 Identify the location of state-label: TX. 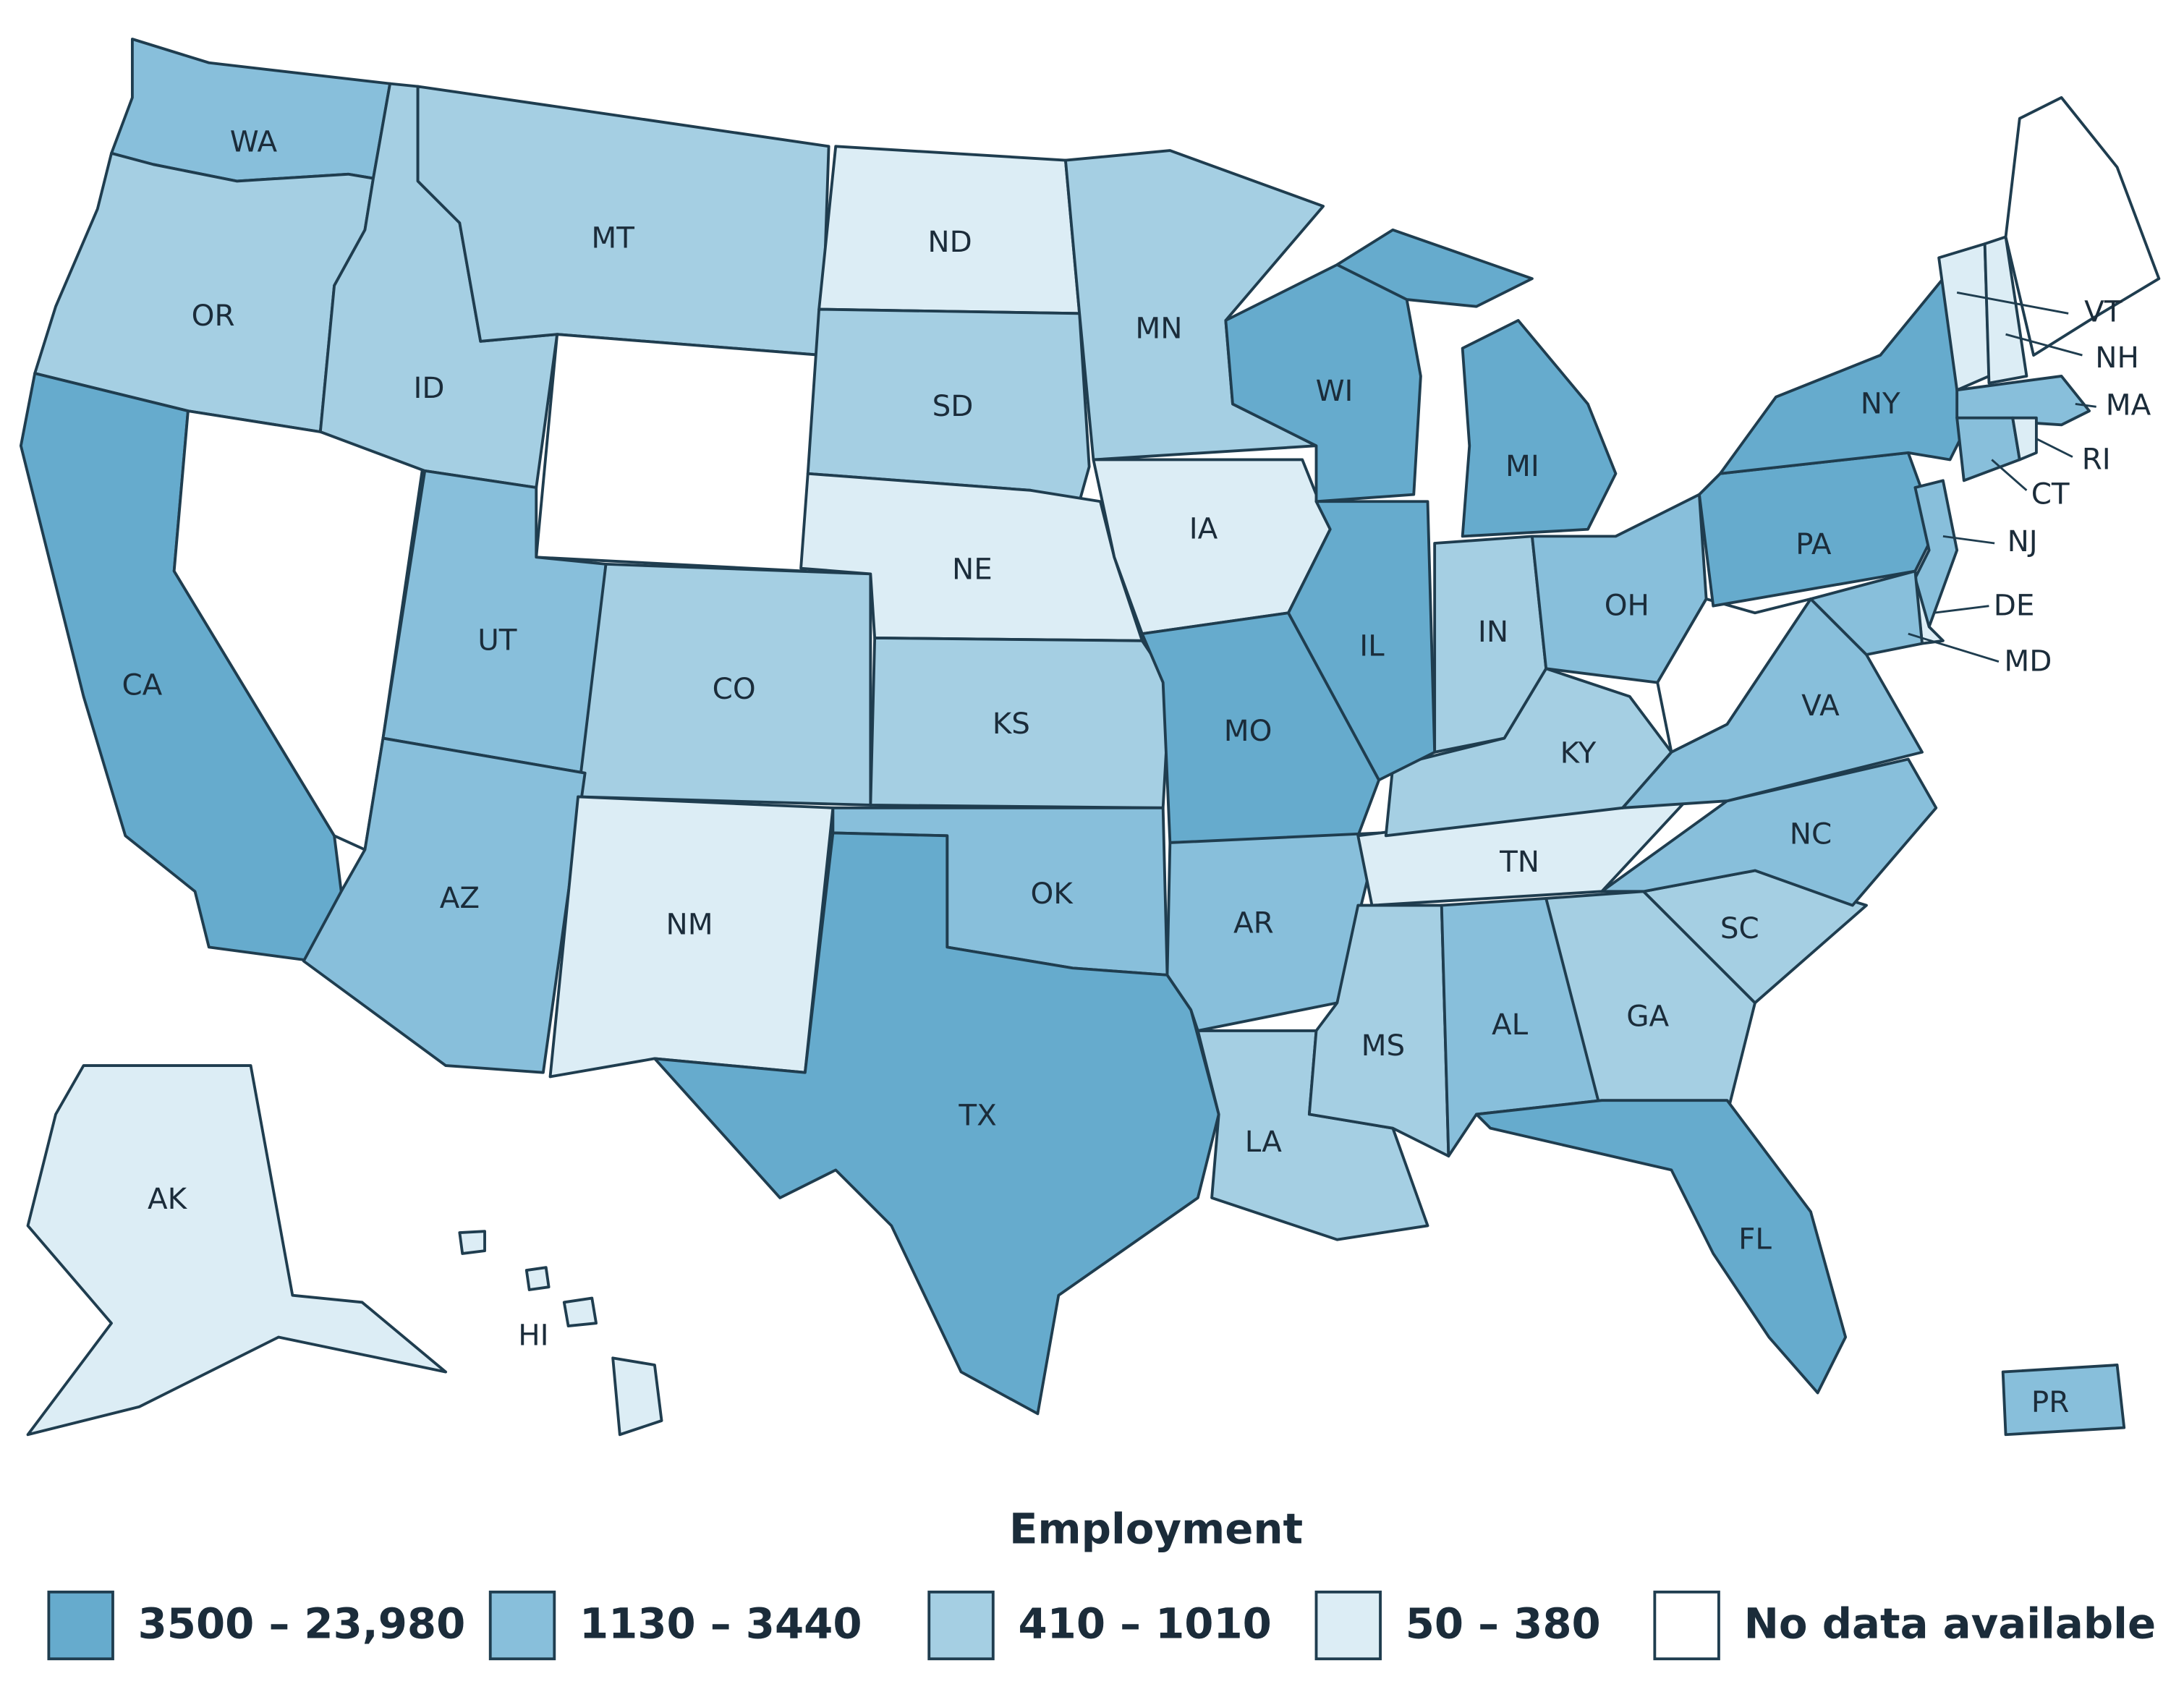
(977, 1114).